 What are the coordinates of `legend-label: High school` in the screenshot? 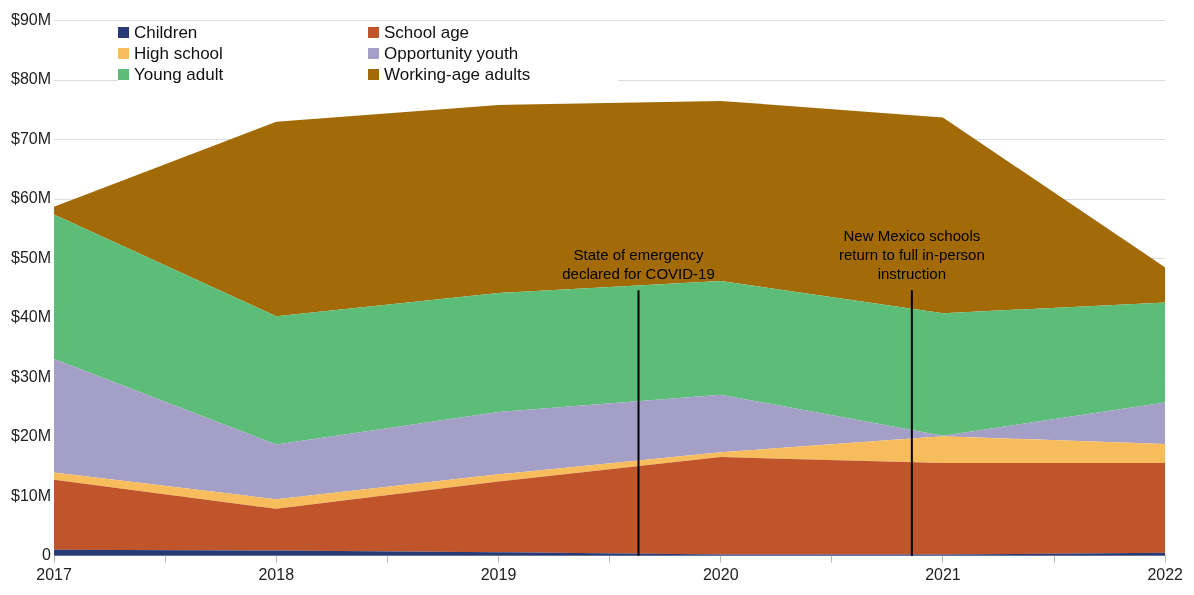 It's located at (178, 53).